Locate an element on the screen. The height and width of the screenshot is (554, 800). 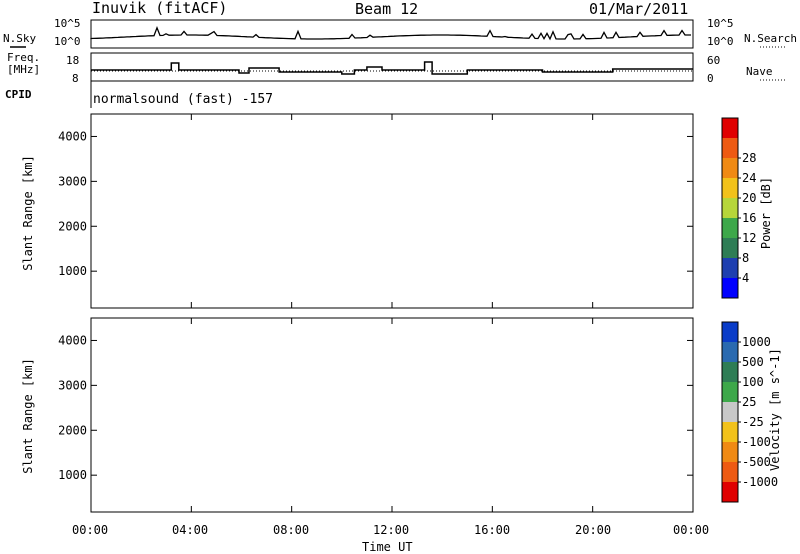
date-title: 01/Mar/2011 is located at coordinates (639, 9).